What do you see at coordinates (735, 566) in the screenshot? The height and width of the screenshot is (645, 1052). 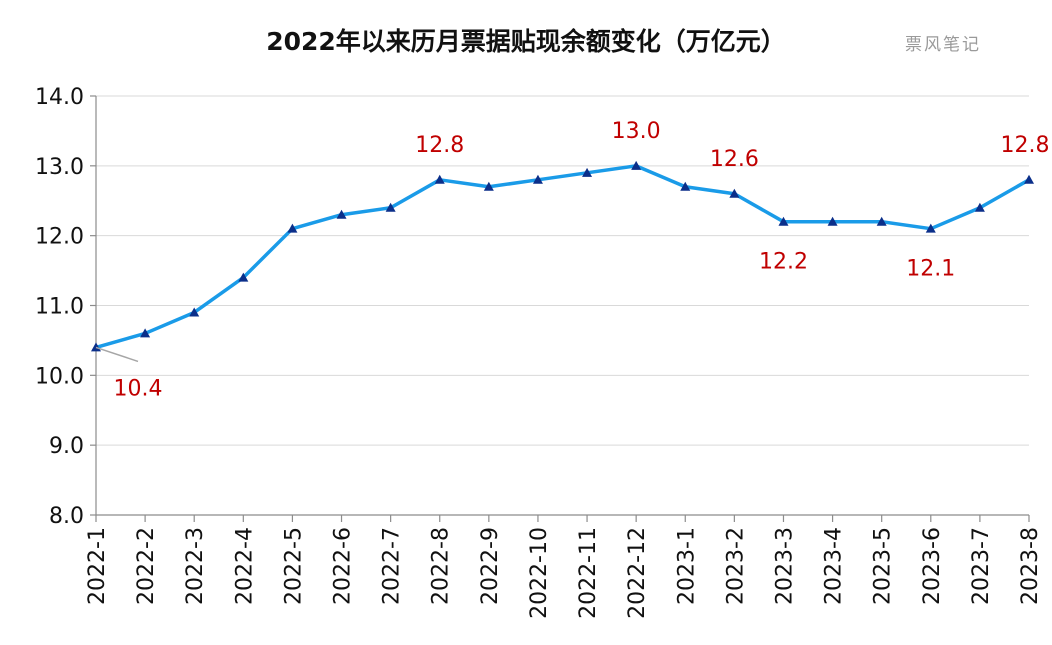 I see `x-tick-label: 2023-2` at bounding box center [735, 566].